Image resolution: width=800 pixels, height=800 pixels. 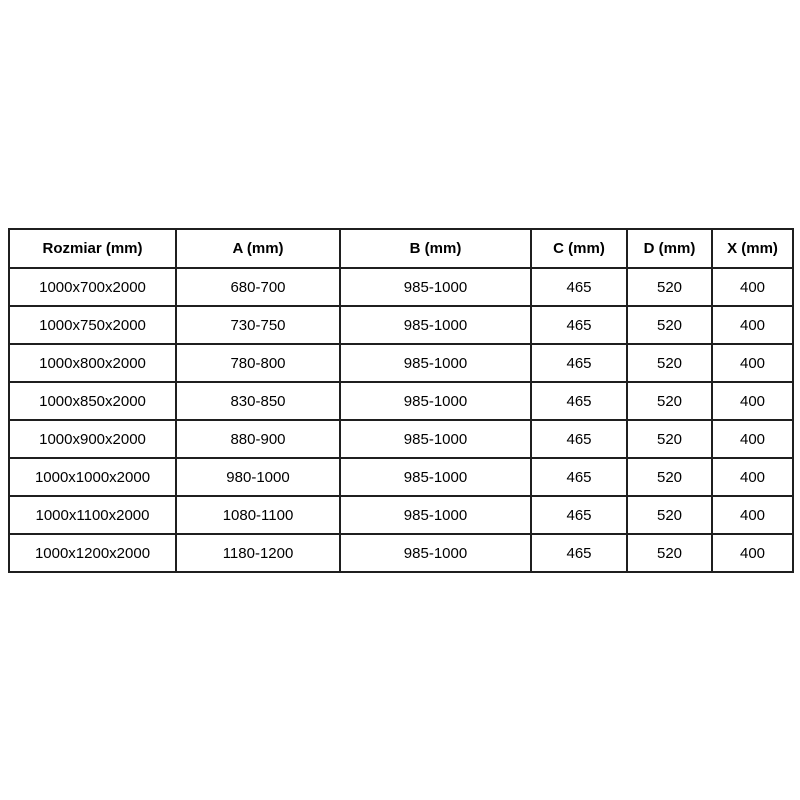 What do you see at coordinates (579, 248) in the screenshot?
I see `column-header-c: C (mm)` at bounding box center [579, 248].